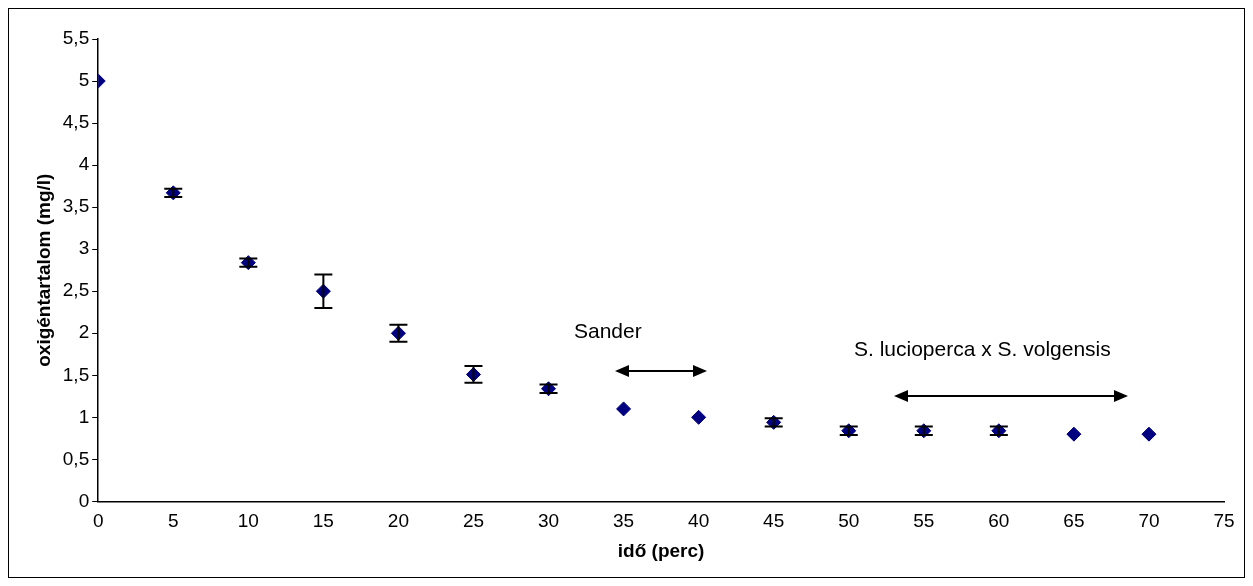 This screenshot has height=586, width=1253. What do you see at coordinates (608, 331) in the screenshot?
I see `annotation: Sander` at bounding box center [608, 331].